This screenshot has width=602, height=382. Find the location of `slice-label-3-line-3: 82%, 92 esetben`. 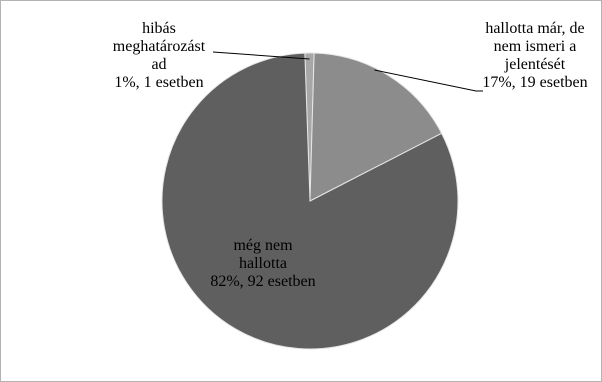

slice-label-3-line-3: 82%, 92 esetben is located at coordinates (262, 281).